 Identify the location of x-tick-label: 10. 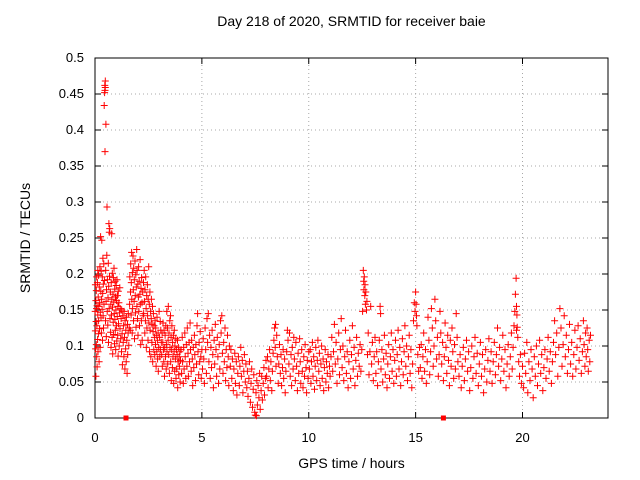
(308, 437).